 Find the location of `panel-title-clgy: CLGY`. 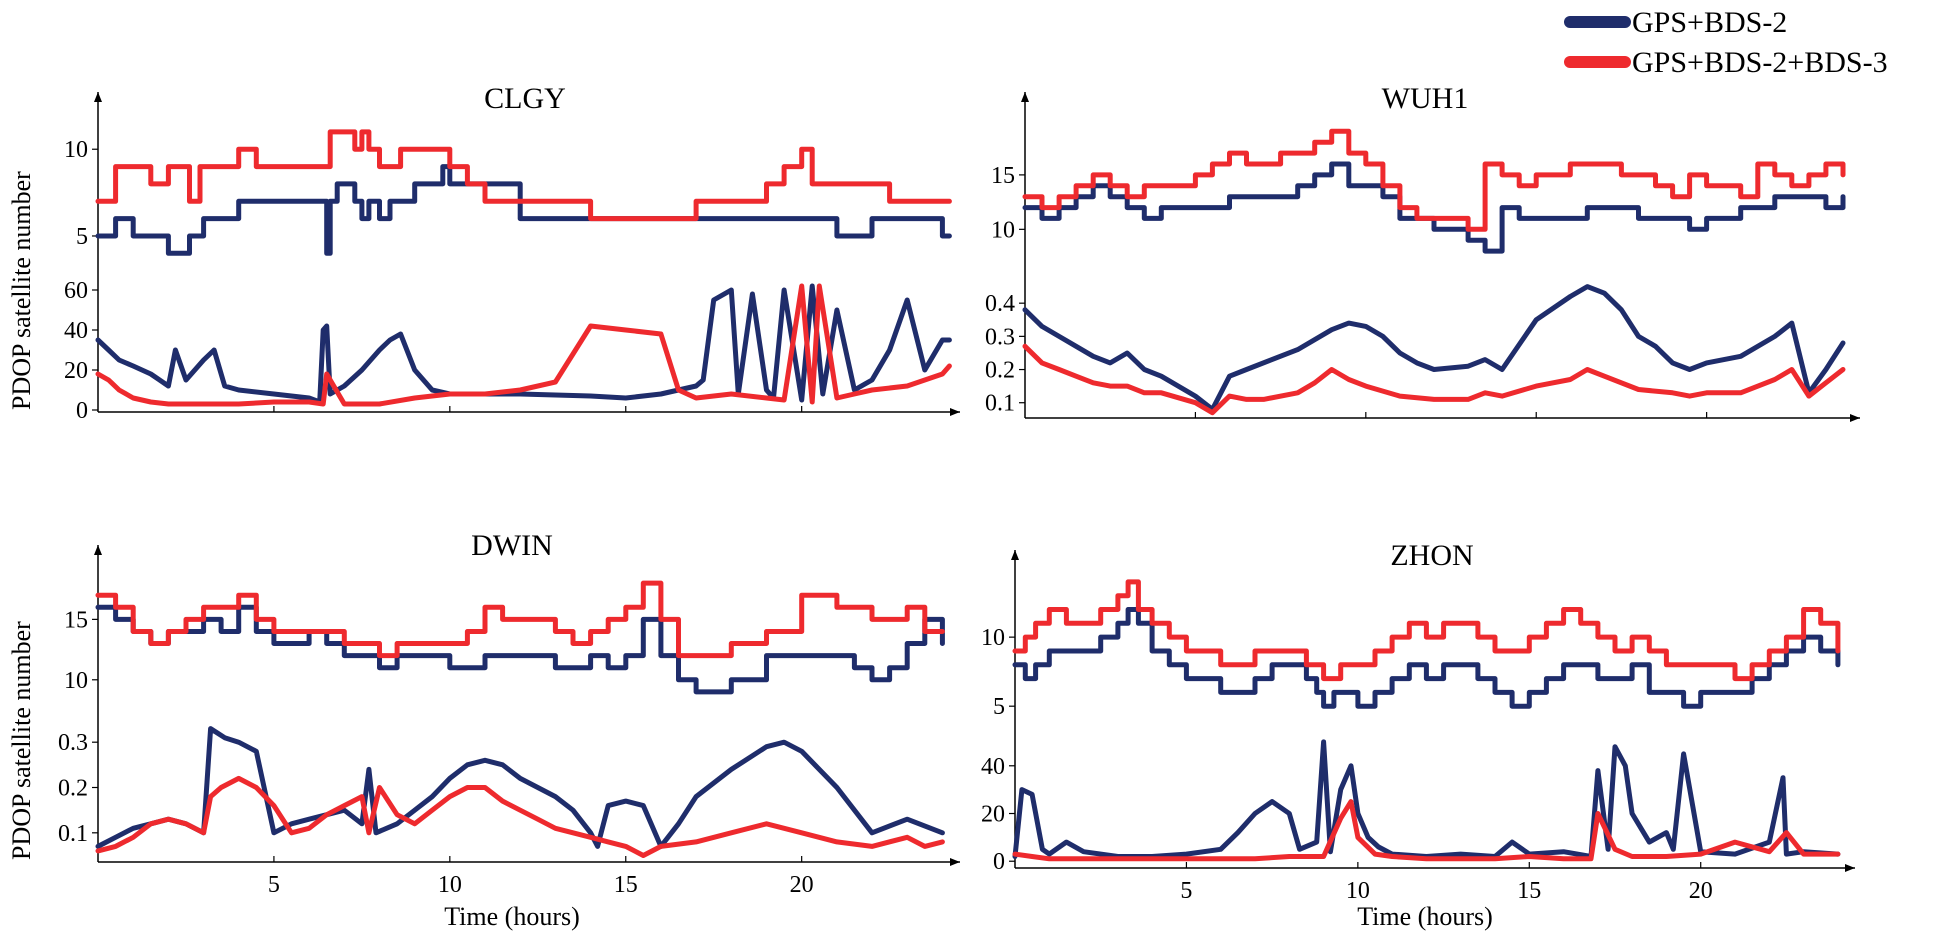

panel-title-clgy: CLGY is located at coordinates (525, 98).